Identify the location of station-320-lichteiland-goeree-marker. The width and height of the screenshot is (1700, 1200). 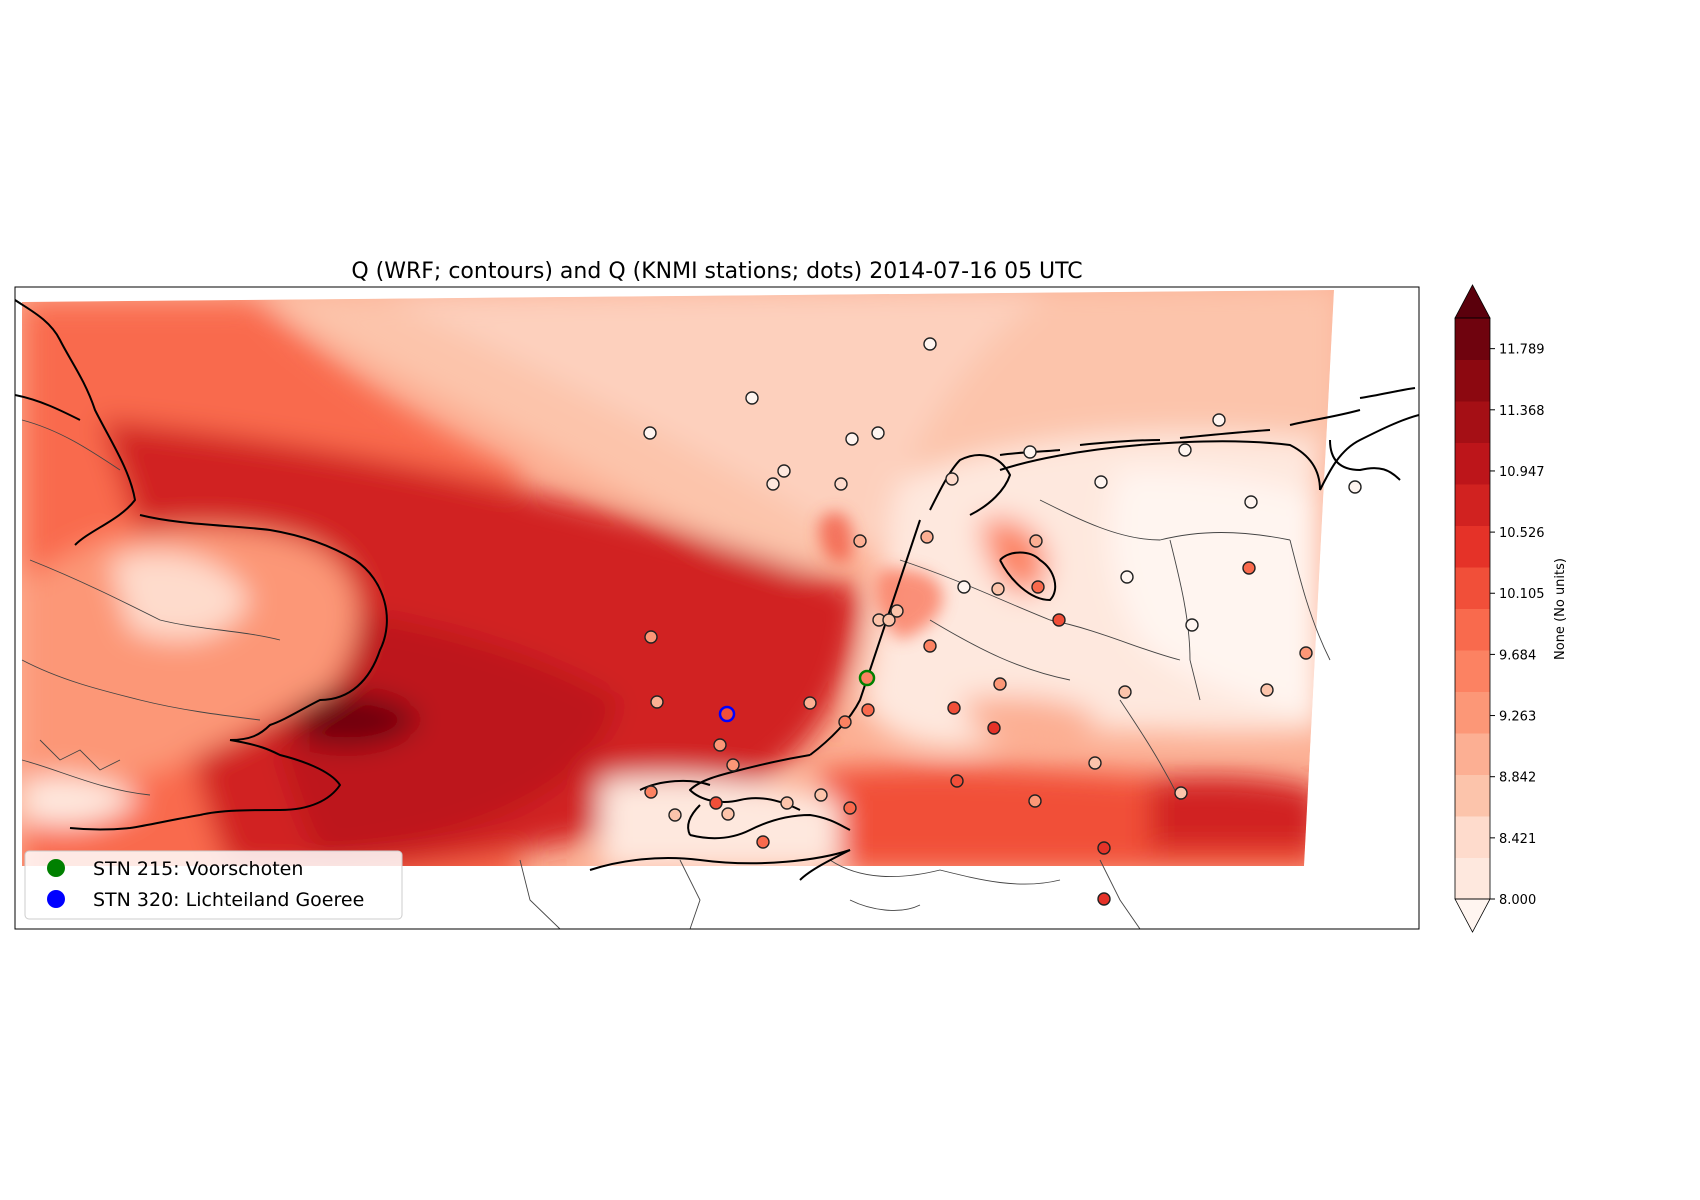
(727, 714).